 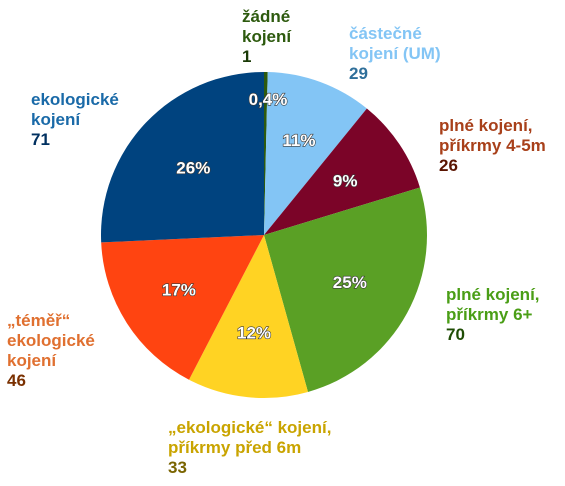 What do you see at coordinates (254, 332) in the screenshot?
I see `pie-percent-4: 12%` at bounding box center [254, 332].